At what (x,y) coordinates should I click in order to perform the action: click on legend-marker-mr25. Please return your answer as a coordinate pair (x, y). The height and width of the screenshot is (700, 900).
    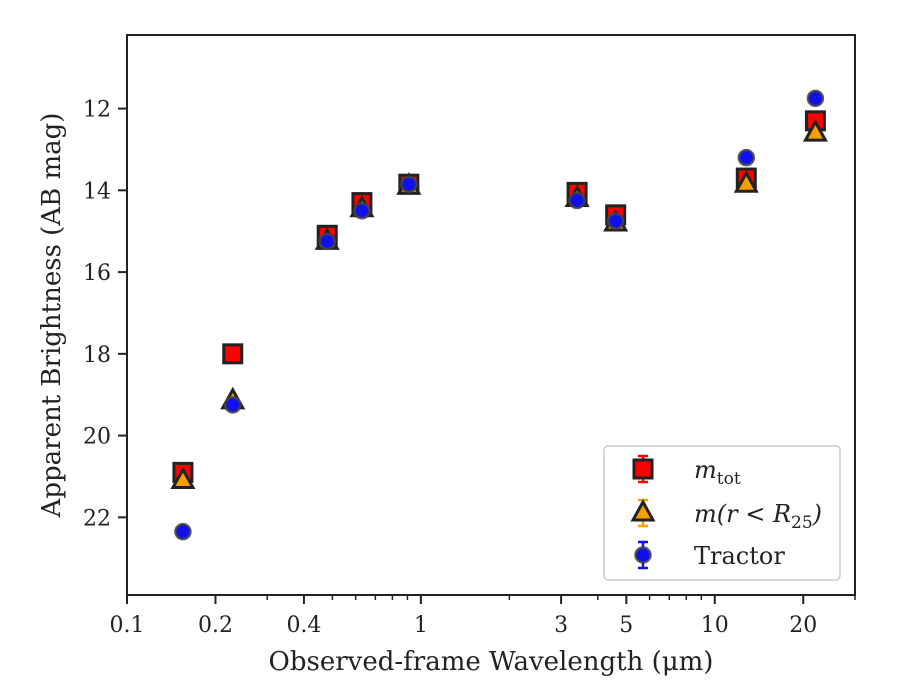
    Looking at the image, I should click on (643, 510).